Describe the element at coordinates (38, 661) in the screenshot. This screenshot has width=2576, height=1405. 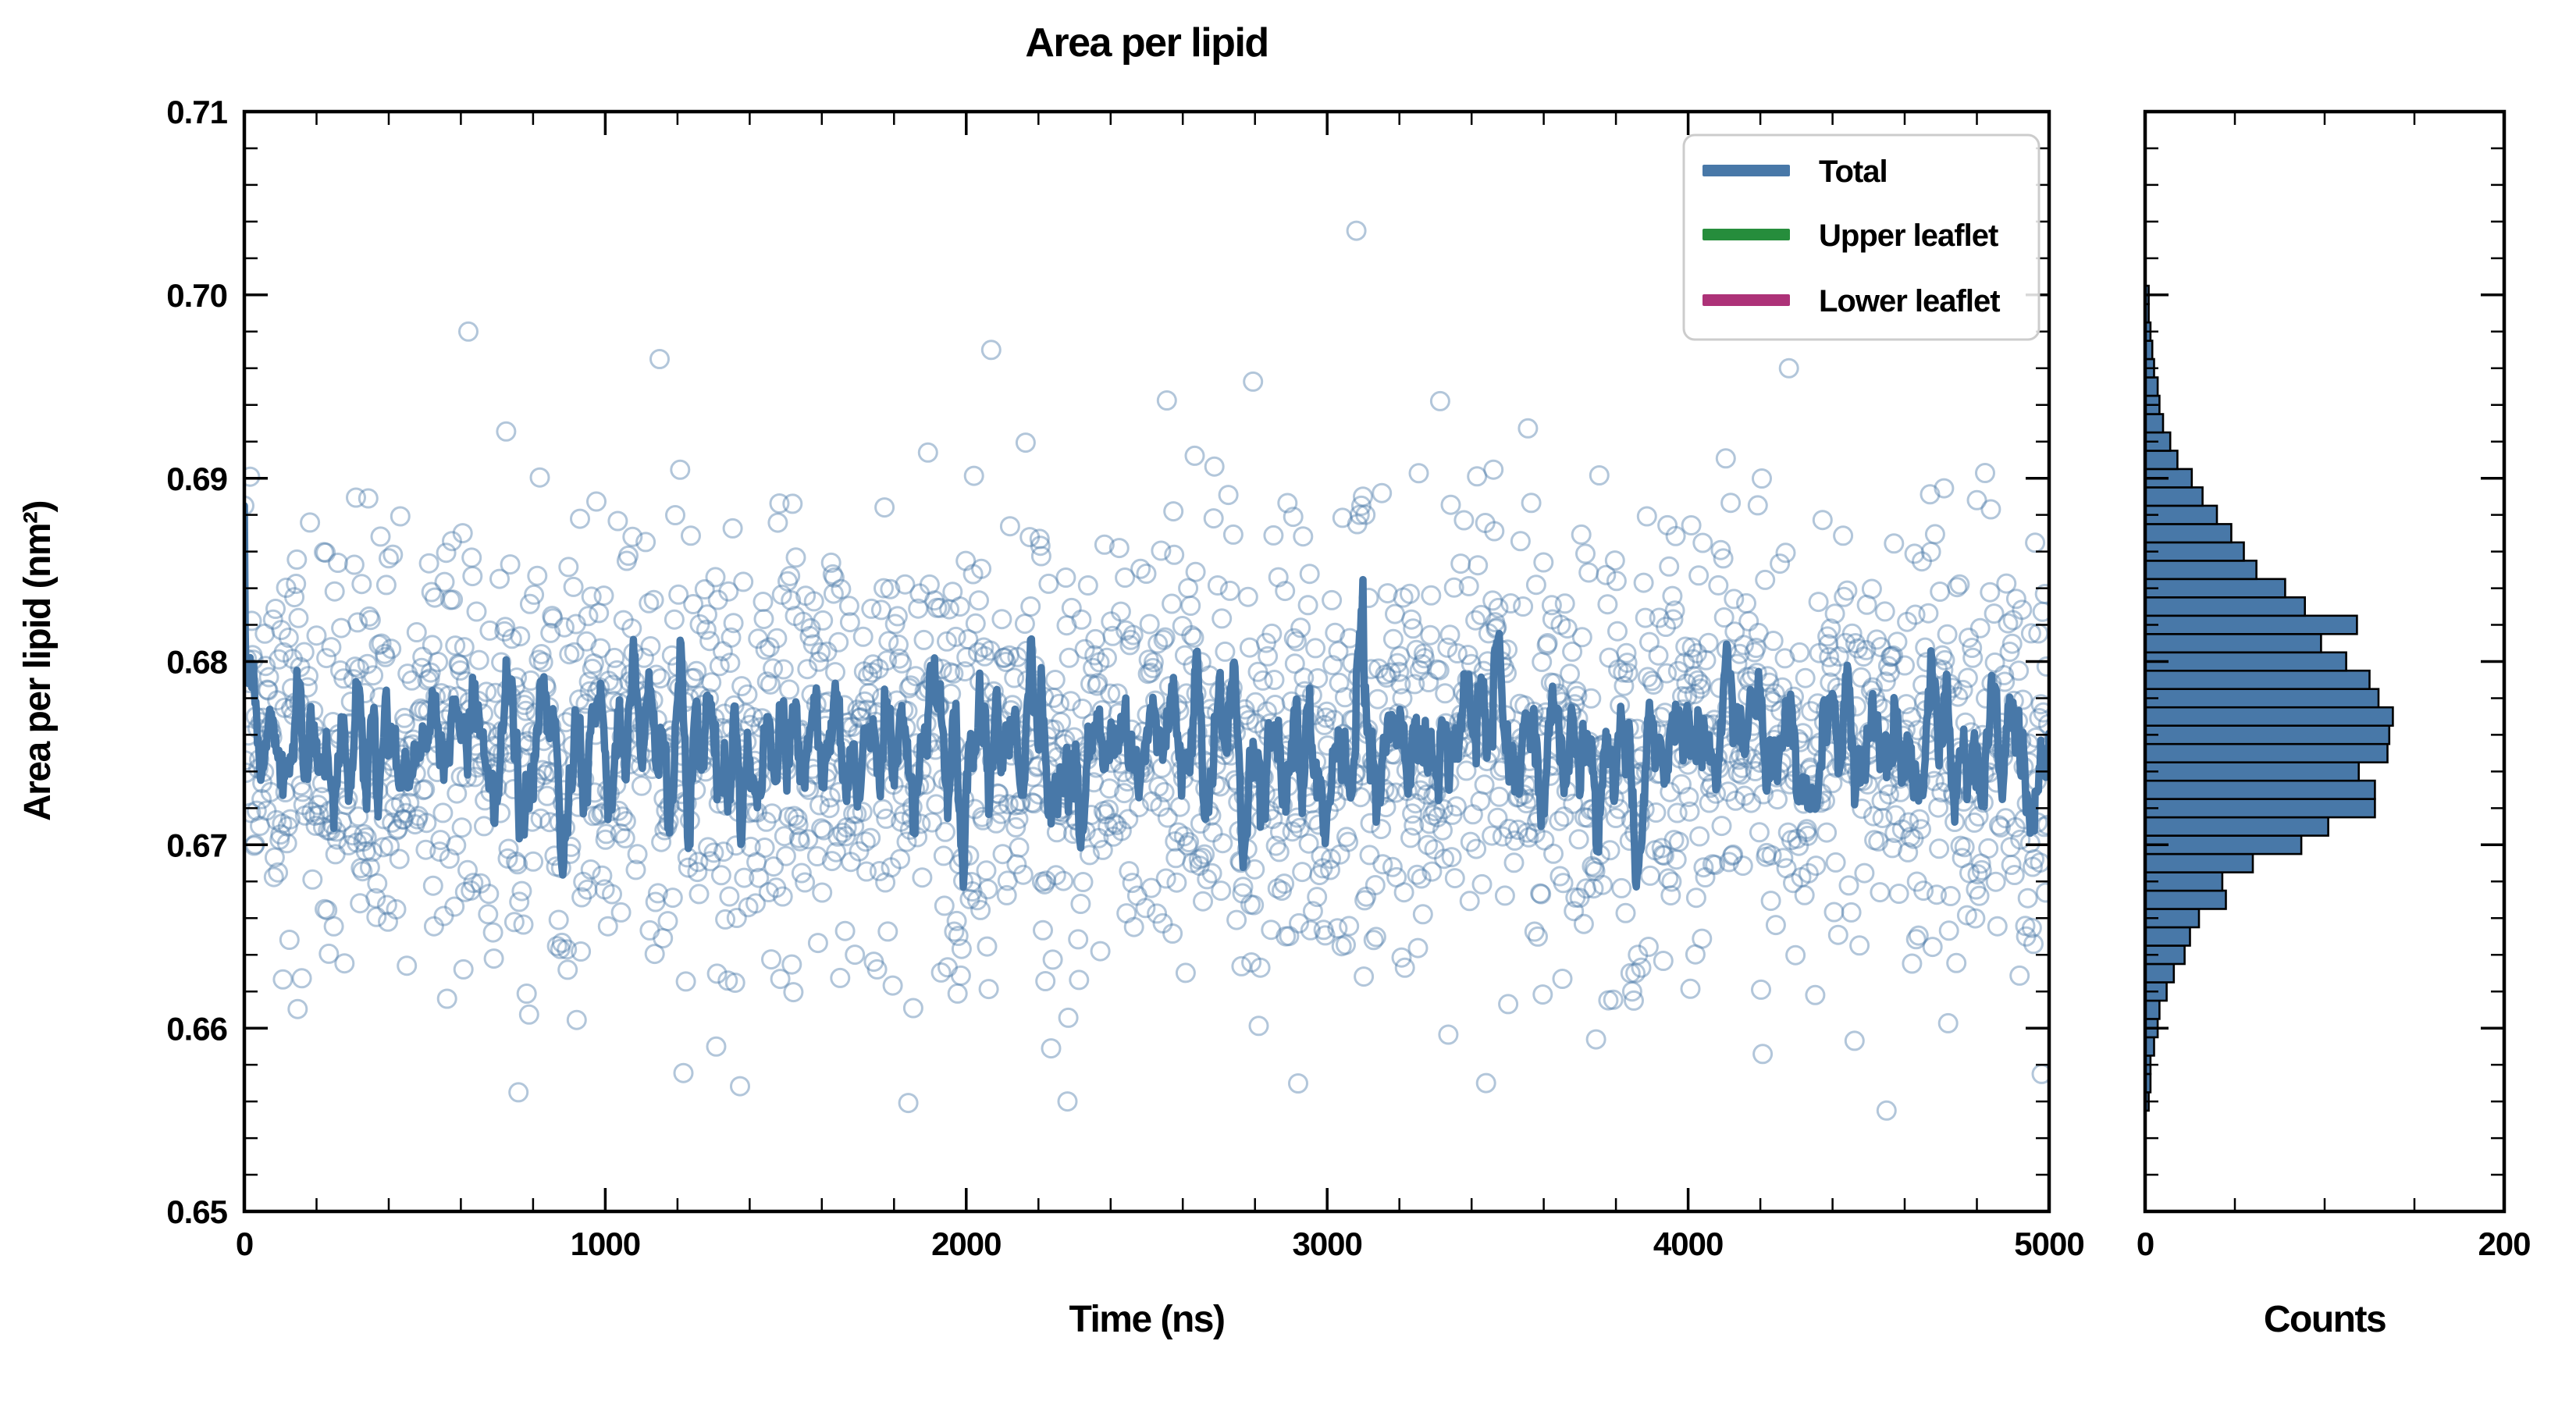
I see `y-axis-label: Area per lipid (nm²)` at that location.